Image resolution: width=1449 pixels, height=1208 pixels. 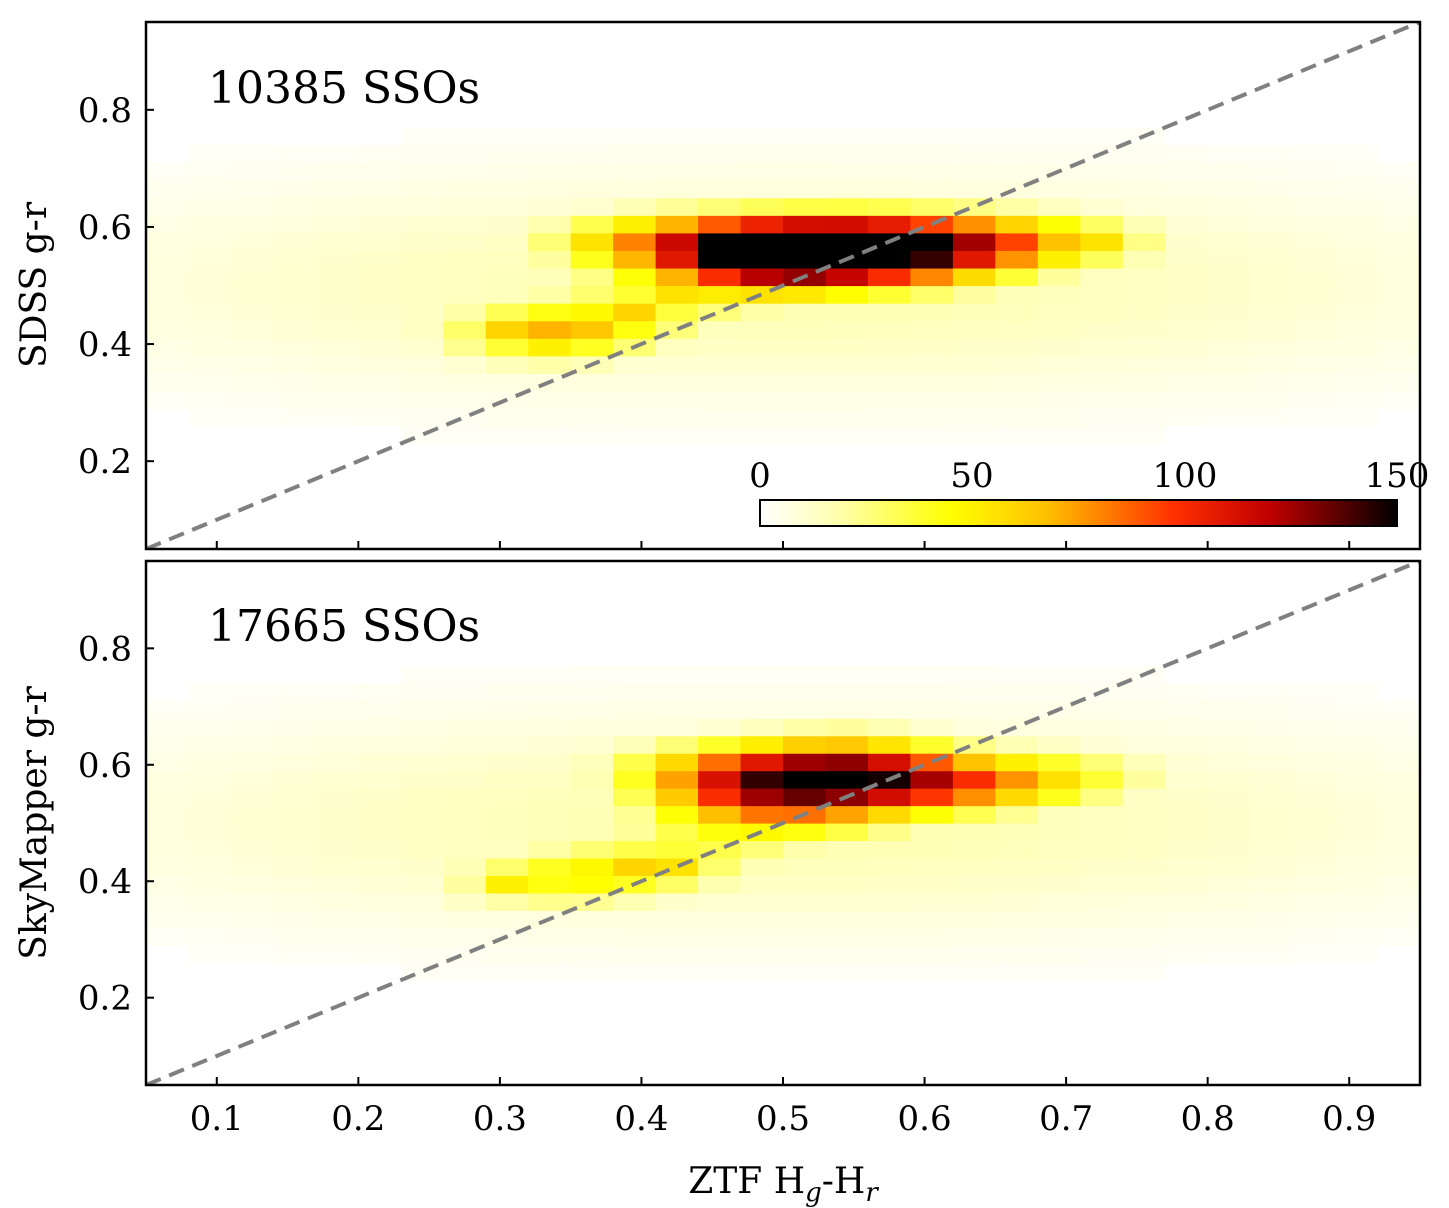 What do you see at coordinates (783, 1119) in the screenshot?
I see `x-tick-label: 0.5` at bounding box center [783, 1119].